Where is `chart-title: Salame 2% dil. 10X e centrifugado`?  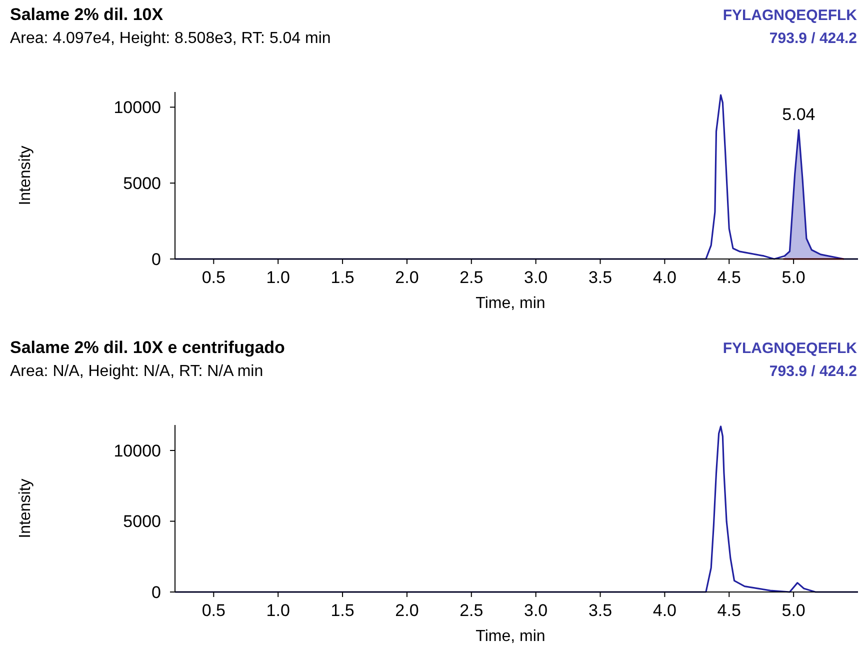
chart-title: Salame 2% dil. 10X e centrifugado is located at coordinates (147, 347).